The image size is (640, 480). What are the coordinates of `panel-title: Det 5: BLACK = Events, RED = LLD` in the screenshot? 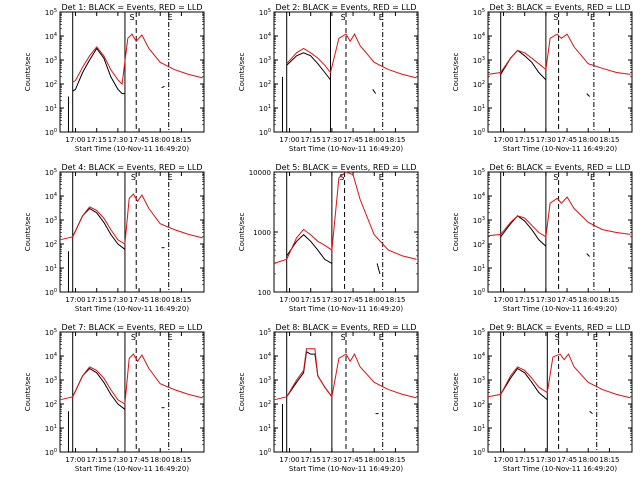 It's located at (346, 167).